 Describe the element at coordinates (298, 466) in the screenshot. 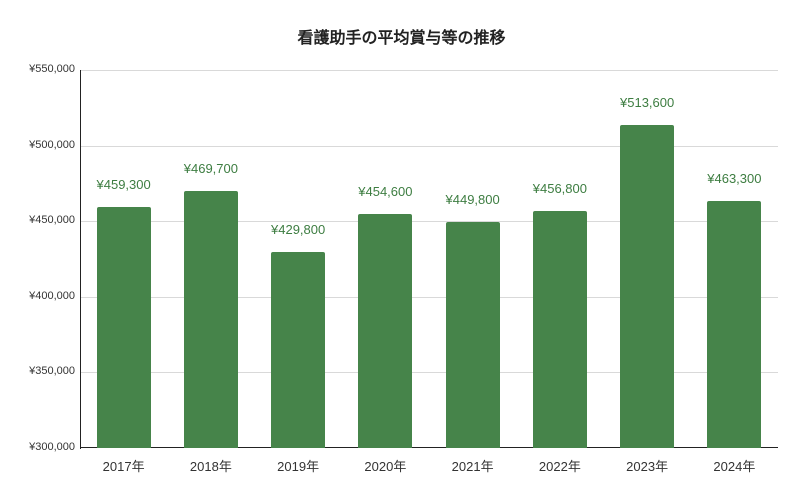

I see `x-tick-label: 2019年` at that location.